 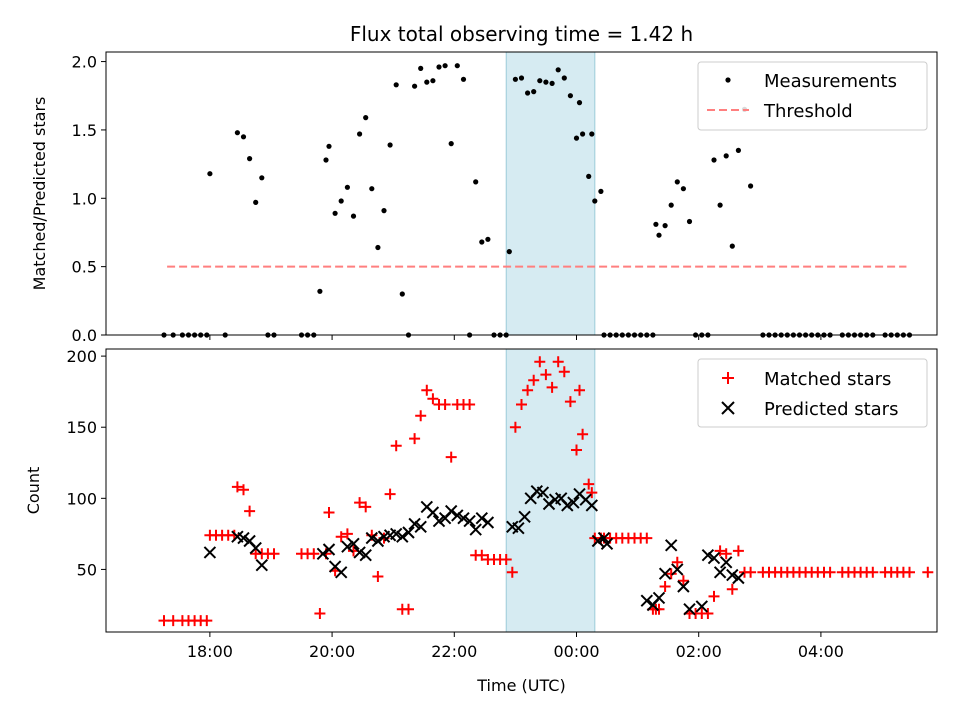 I want to click on bottom-legend-box, so click(x=812, y=393).